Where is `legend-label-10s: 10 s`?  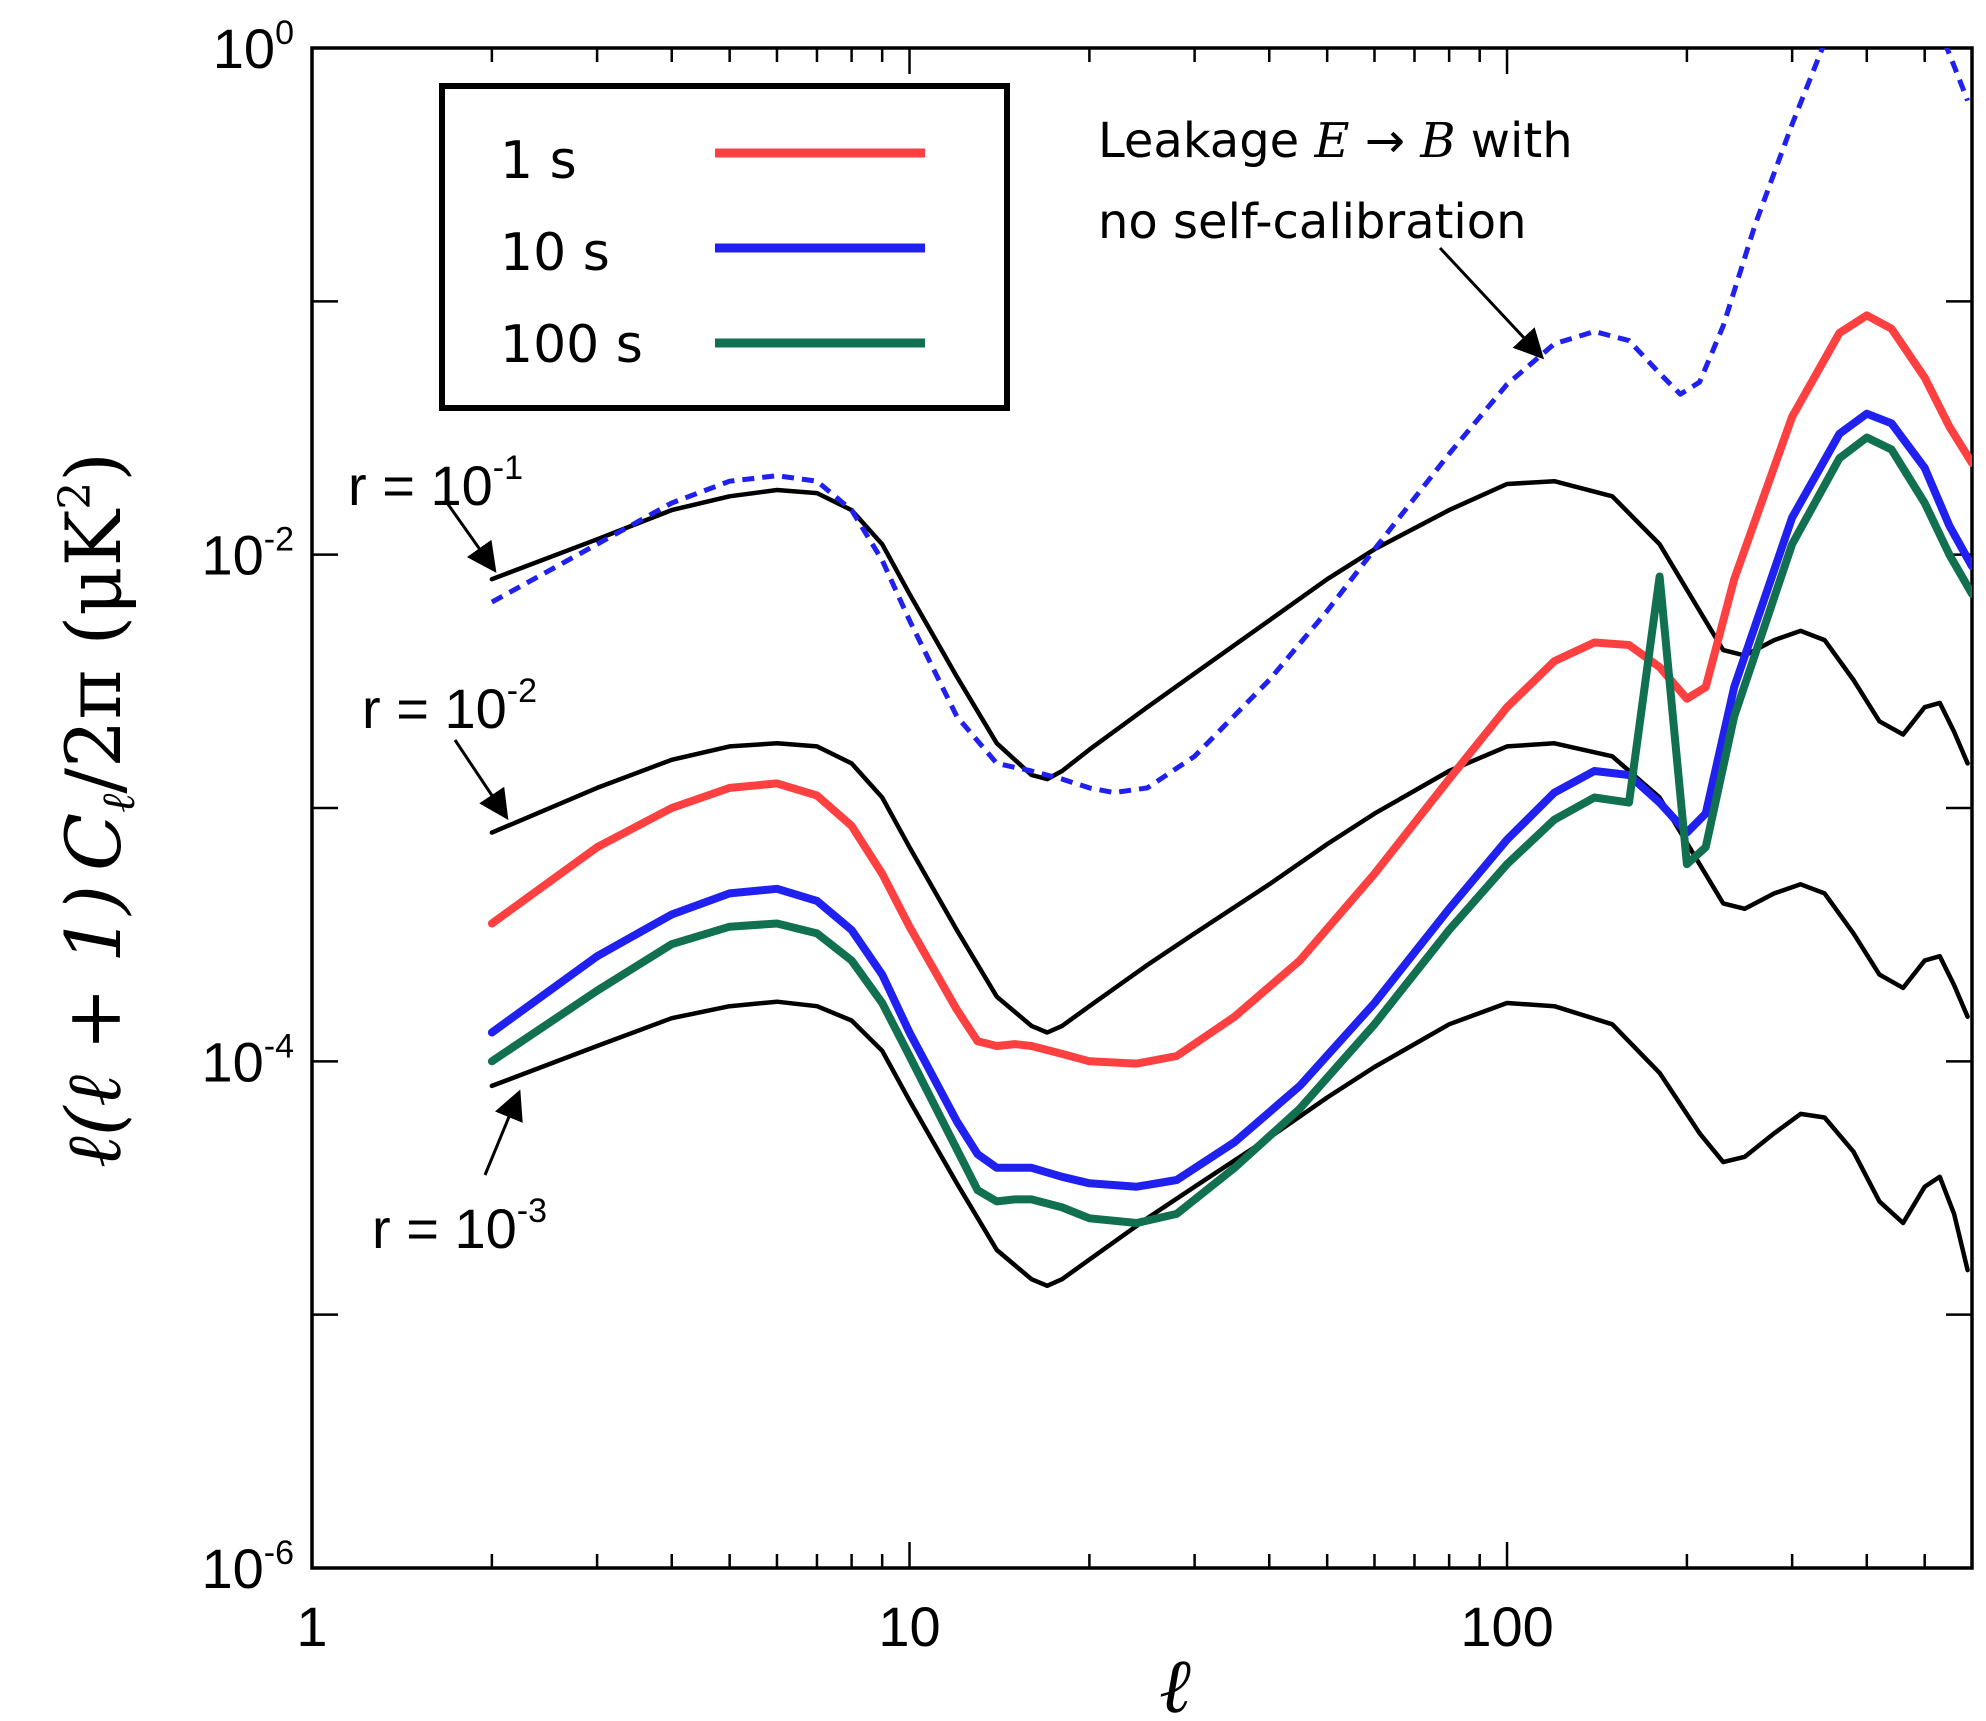 legend-label-10s: 10 s is located at coordinates (555, 253).